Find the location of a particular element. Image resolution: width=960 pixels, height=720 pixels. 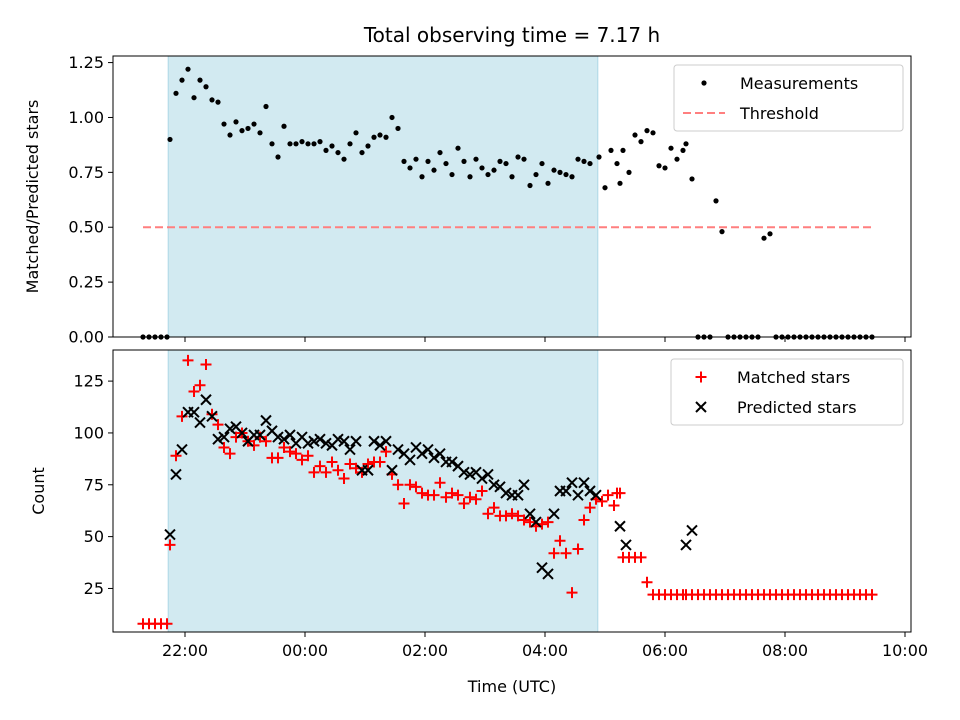

x-tick-label: 06:00 is located at coordinates (665, 650).